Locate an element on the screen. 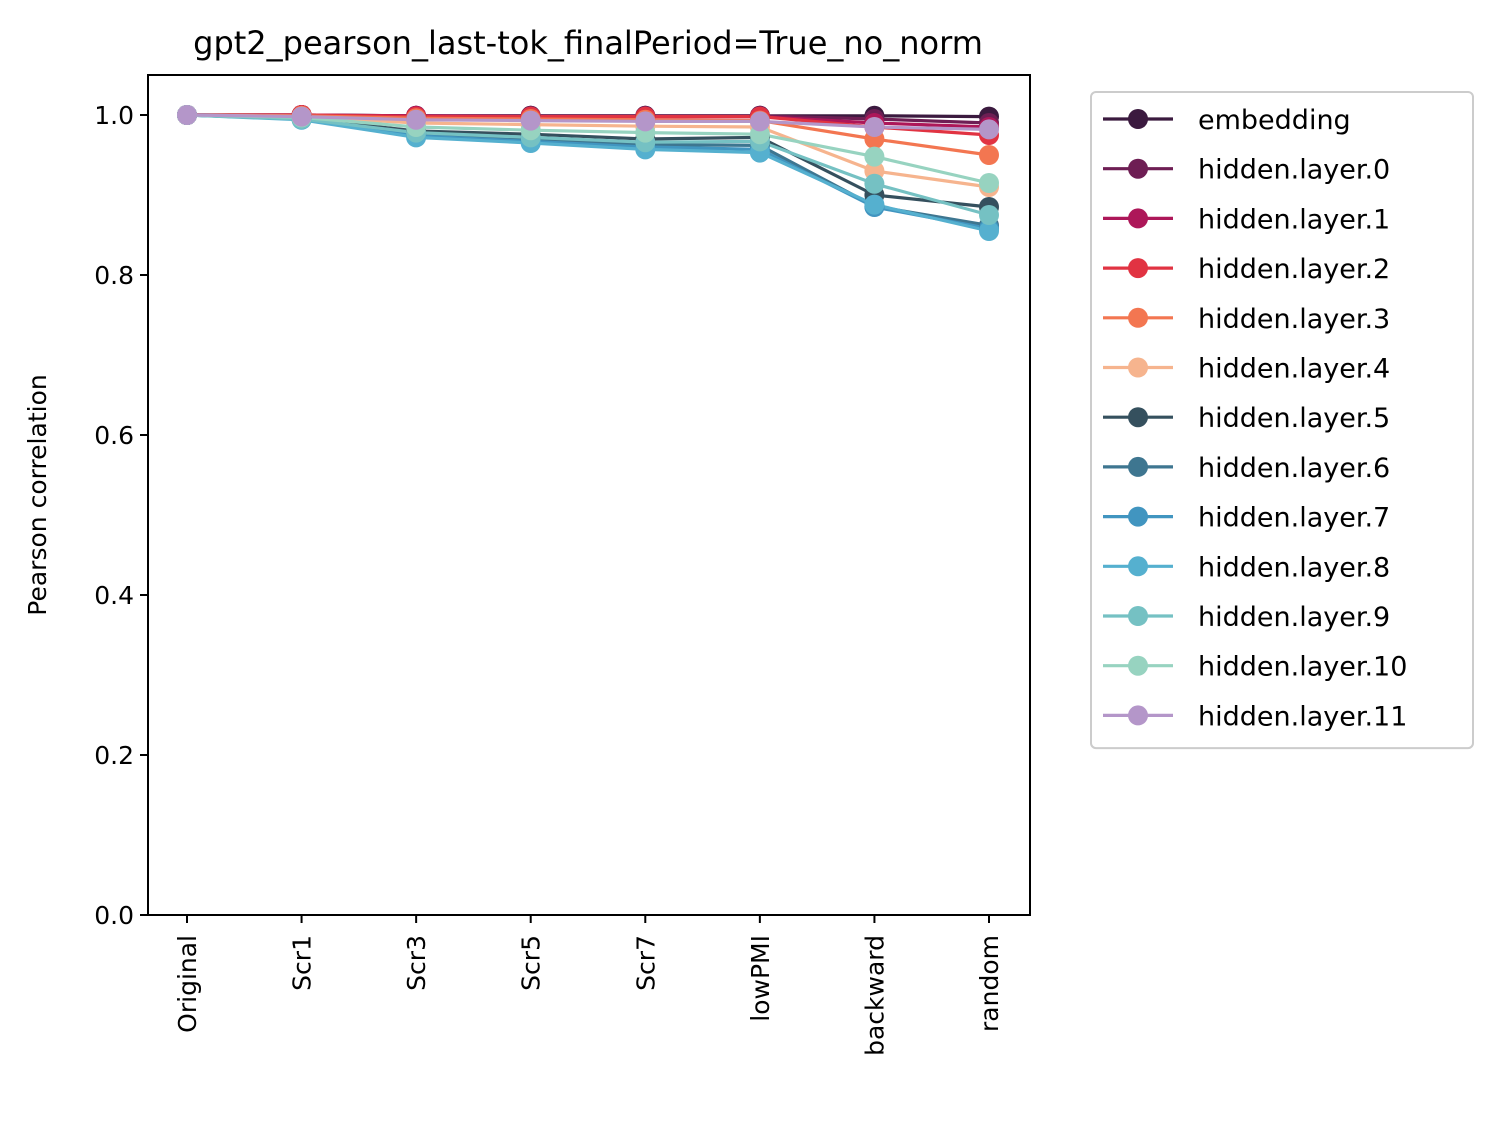 The image size is (1496, 1124). y-tick-label: 0.0 is located at coordinates (114, 915).